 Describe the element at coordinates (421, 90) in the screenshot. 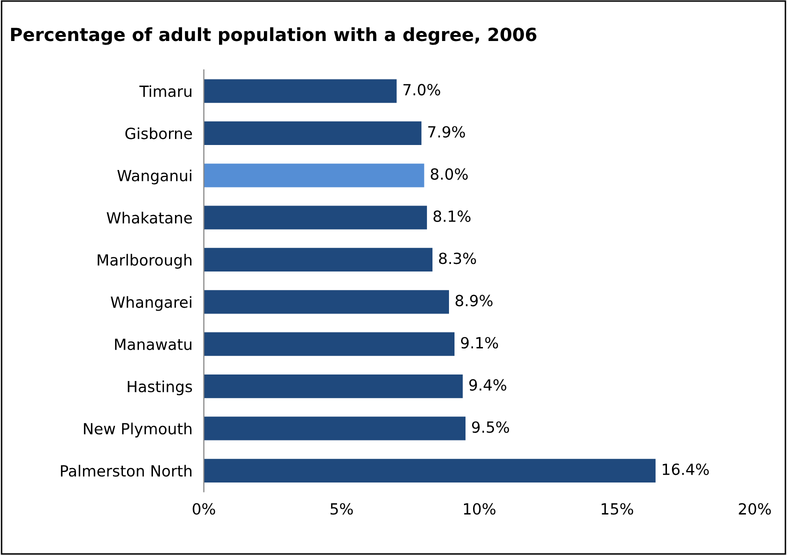

I see `data-label: 7.0%` at that location.